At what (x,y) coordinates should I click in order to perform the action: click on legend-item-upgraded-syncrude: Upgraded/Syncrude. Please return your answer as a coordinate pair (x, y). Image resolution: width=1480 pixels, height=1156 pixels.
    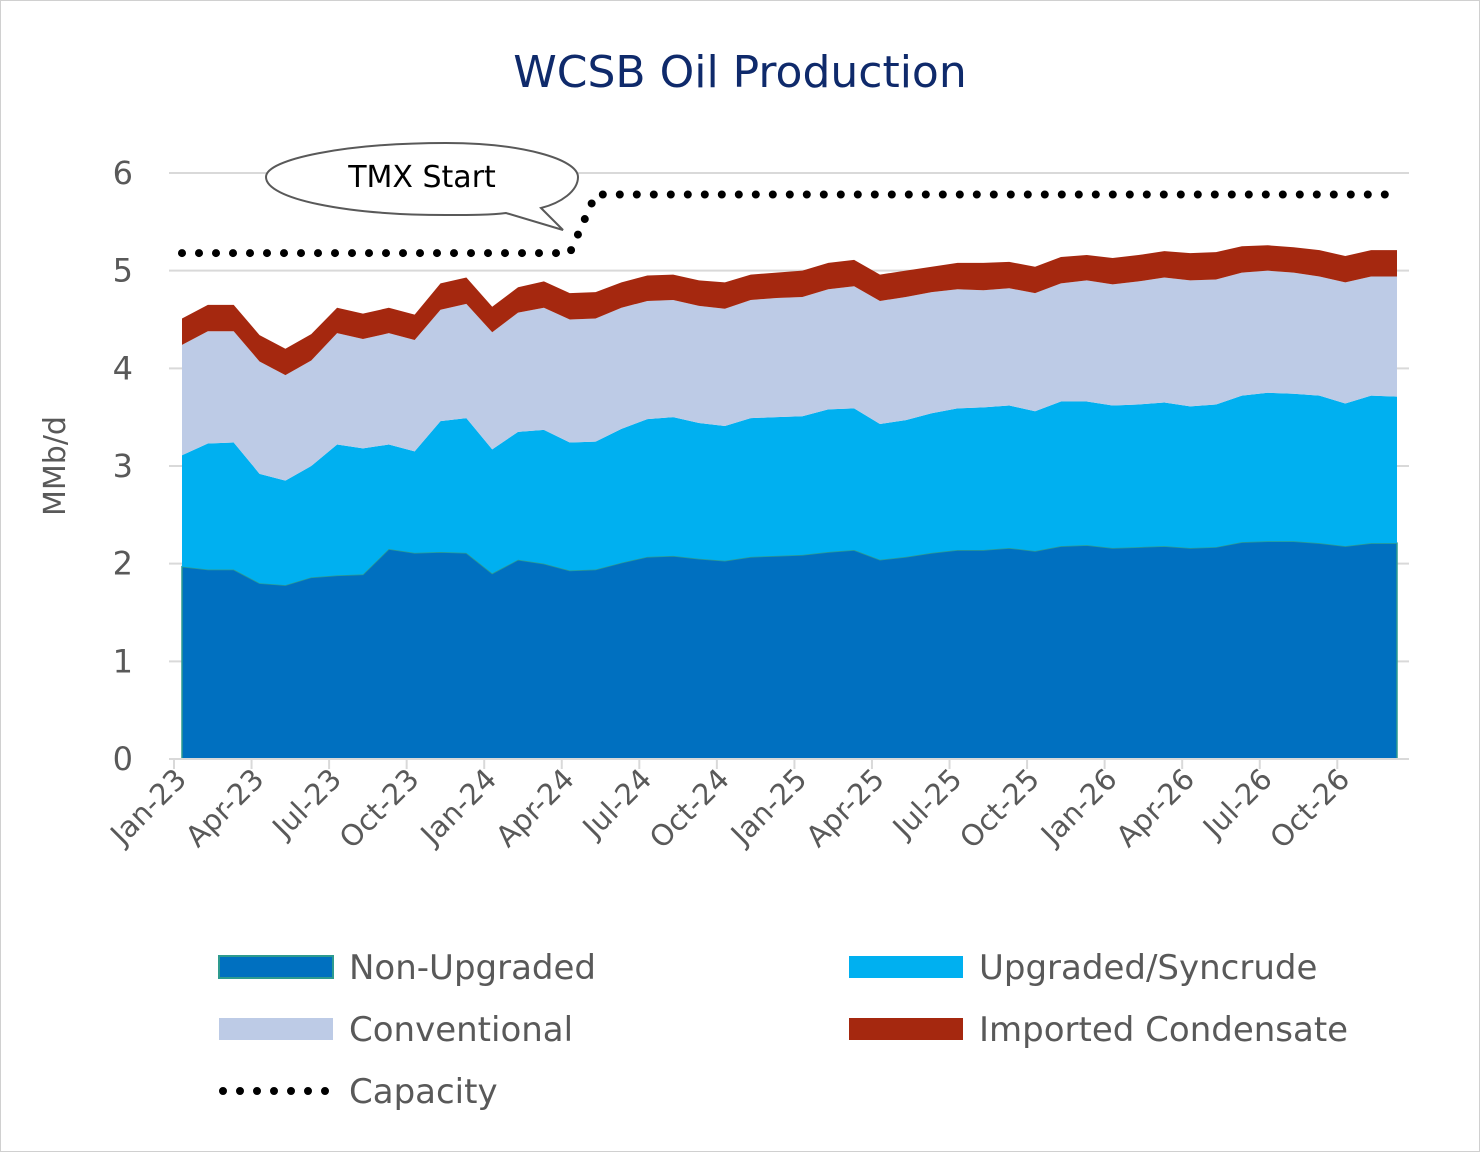
    Looking at the image, I should click on (1083, 968).